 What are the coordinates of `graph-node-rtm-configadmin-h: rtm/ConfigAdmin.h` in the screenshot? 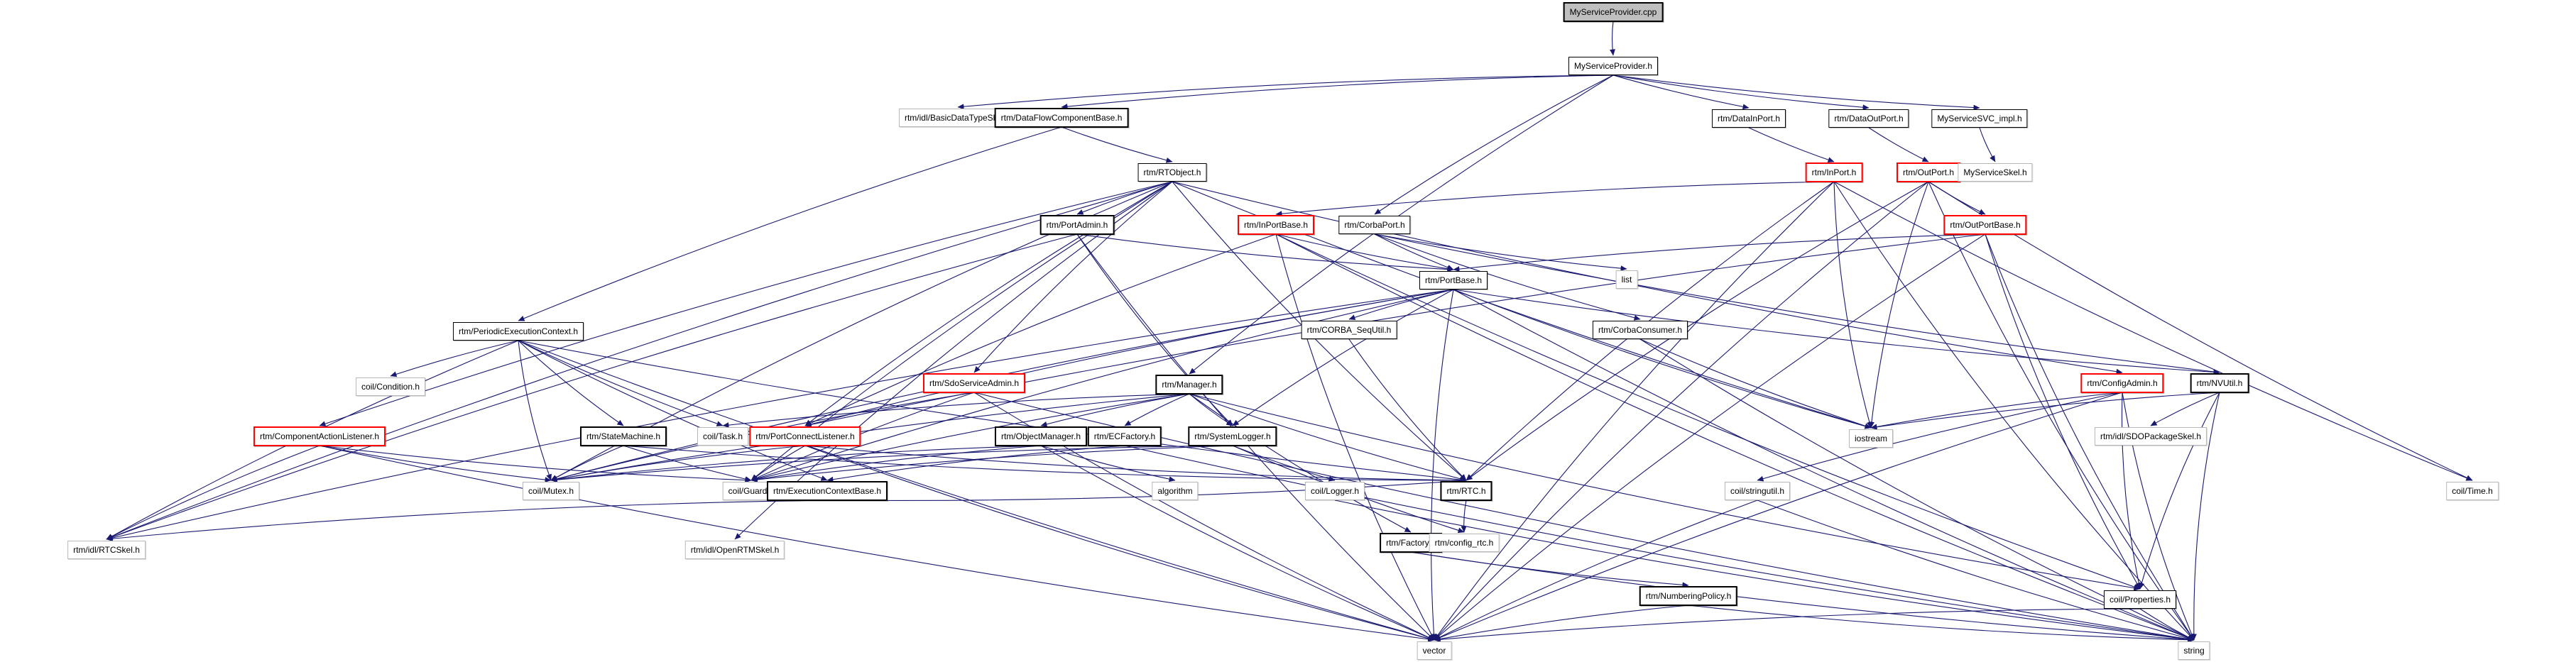 It's located at (2122, 383).